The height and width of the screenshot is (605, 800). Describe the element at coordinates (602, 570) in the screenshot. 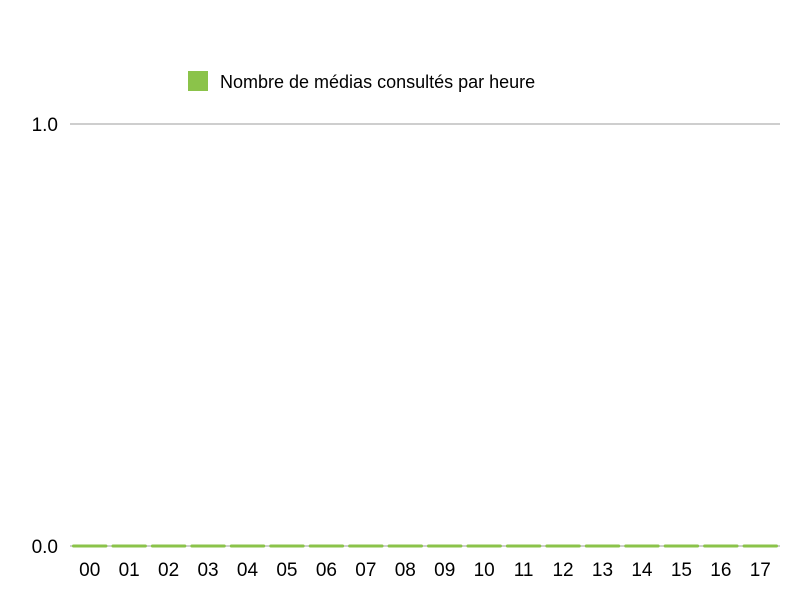

I see `x-tick-label-13: 13` at that location.